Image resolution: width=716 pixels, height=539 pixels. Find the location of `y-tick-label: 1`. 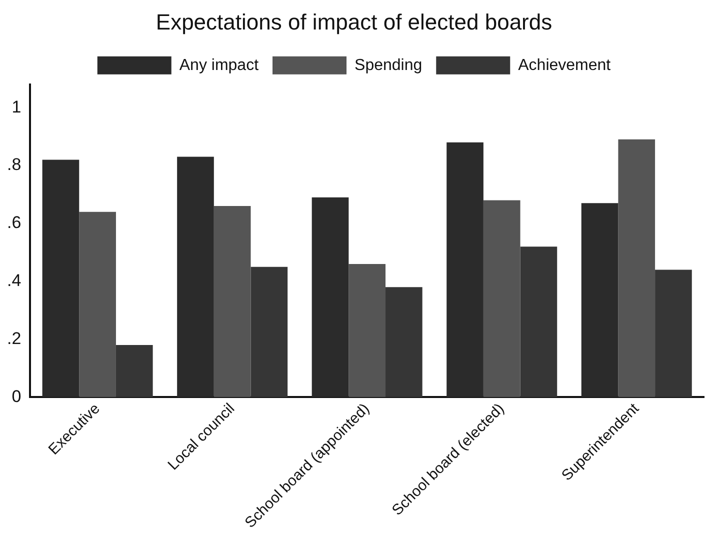

y-tick-label: 1 is located at coordinates (17, 106).